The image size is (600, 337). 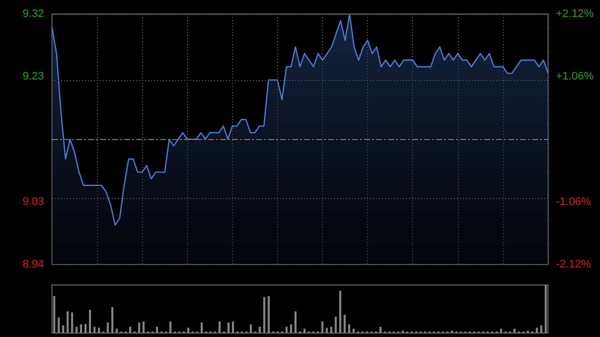 What do you see at coordinates (33, 76) in the screenshot?
I see `y-tick-label: 9.23` at bounding box center [33, 76].